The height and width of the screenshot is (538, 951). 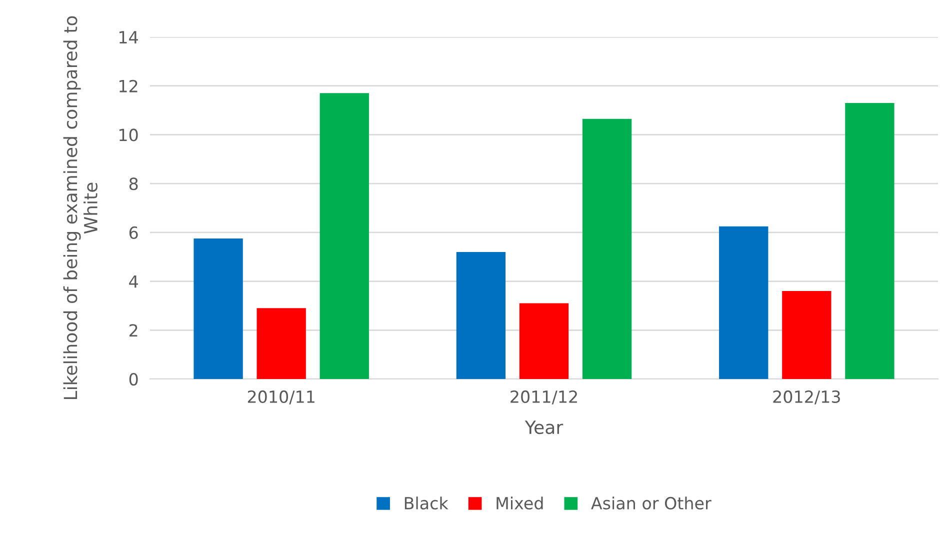 I want to click on x-tick-label: 2012/13, so click(x=806, y=397).